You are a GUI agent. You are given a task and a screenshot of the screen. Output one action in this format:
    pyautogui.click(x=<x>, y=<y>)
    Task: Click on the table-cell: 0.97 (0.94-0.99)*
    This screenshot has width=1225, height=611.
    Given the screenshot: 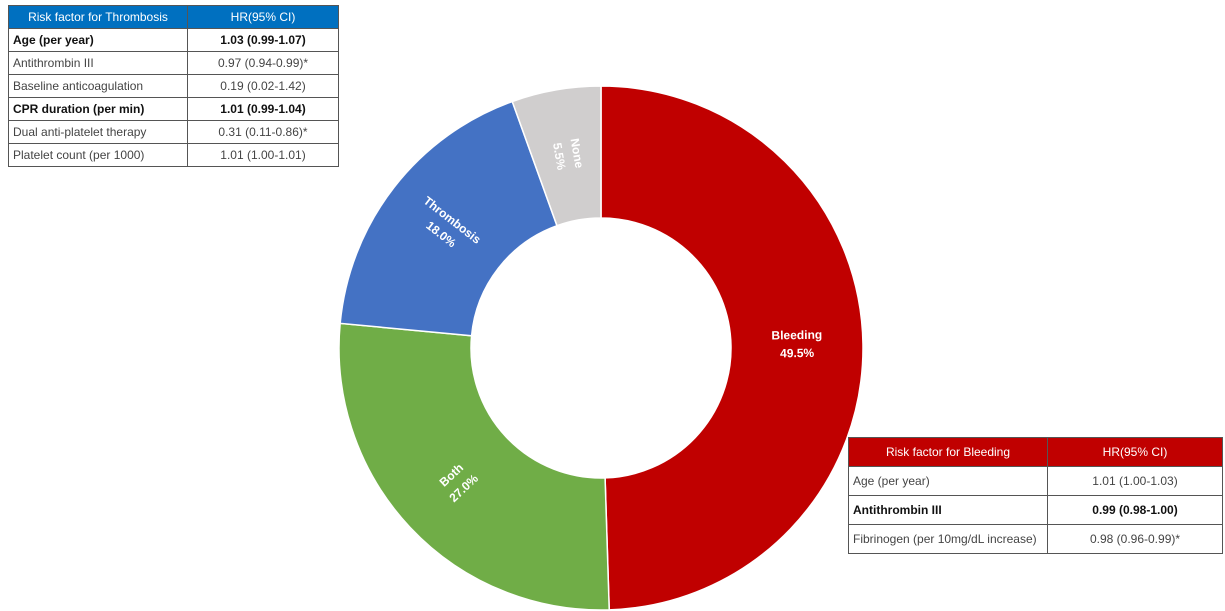 What is the action you would take?
    pyautogui.click(x=263, y=63)
    